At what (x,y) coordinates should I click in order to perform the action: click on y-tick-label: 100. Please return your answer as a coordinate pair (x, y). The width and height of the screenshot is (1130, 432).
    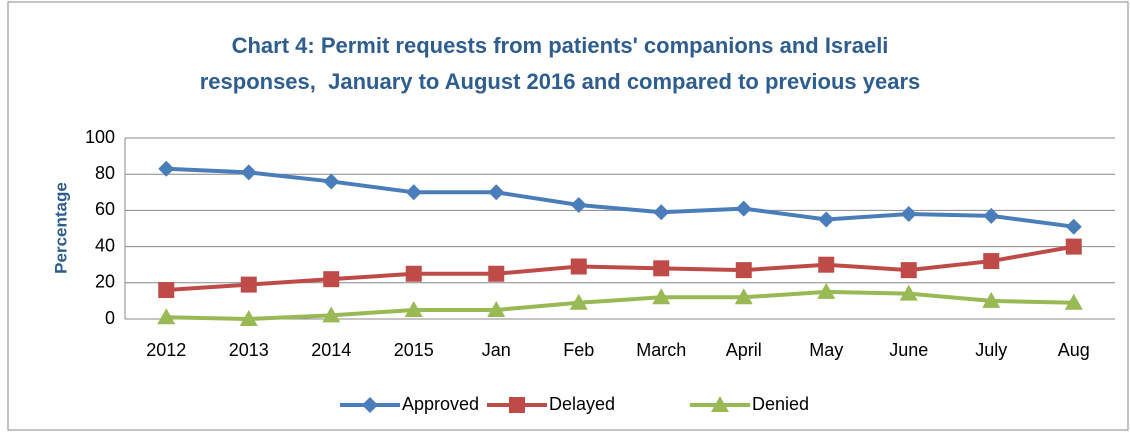
    Looking at the image, I should click on (100, 137).